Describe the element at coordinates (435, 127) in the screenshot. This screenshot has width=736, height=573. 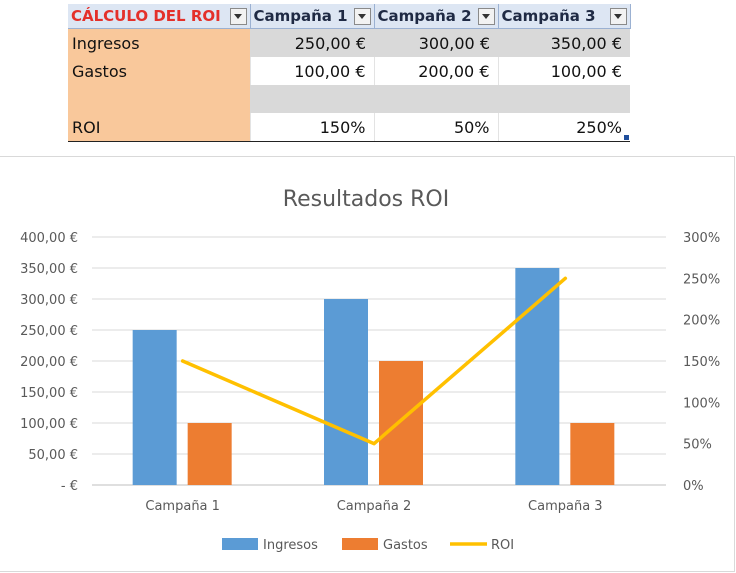
I see `cell-roi-2: 50%` at that location.